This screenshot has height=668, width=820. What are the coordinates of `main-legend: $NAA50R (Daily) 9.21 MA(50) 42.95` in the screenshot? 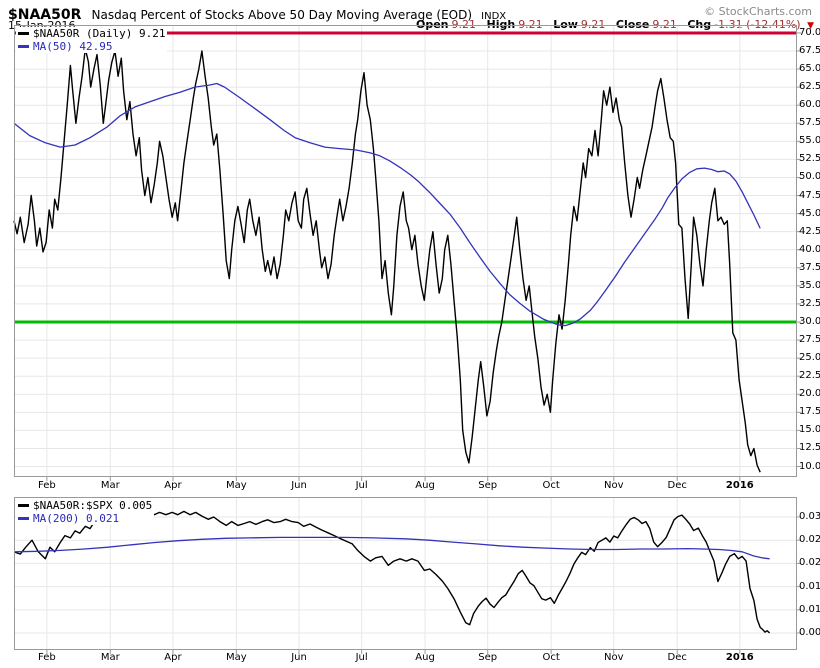 It's located at (92, 40).